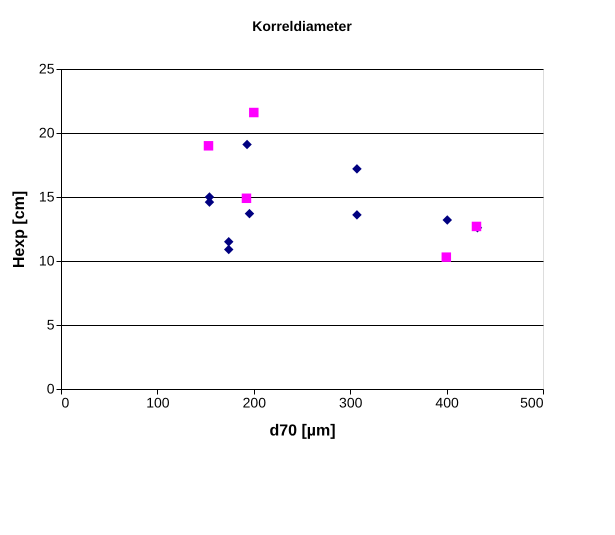 The height and width of the screenshot is (535, 615). What do you see at coordinates (302, 26) in the screenshot?
I see `chart-title: Korreldiameter` at bounding box center [302, 26].